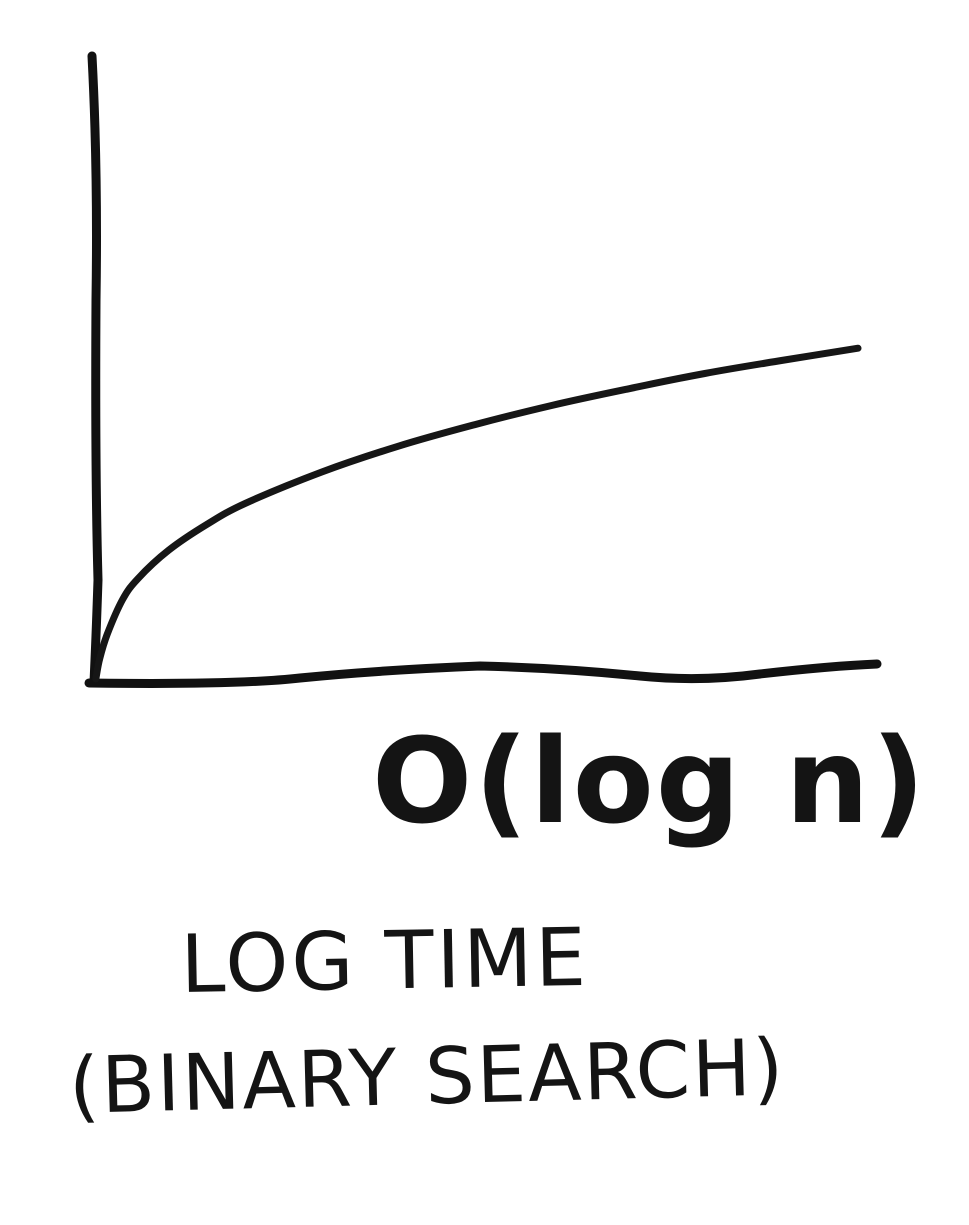 The width and height of the screenshot is (969, 1225). I want to click on y-axis, so click(95, 369).